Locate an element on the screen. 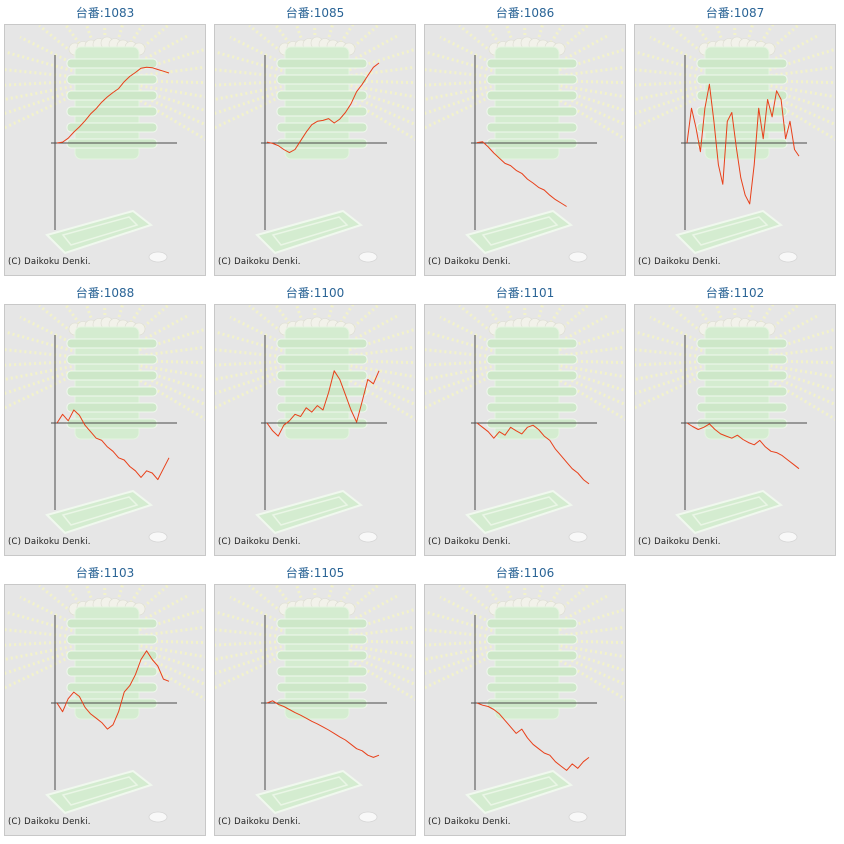  machine-chart-card: 台番:1083 (C) Daikoku Denki. is located at coordinates (105, 138).